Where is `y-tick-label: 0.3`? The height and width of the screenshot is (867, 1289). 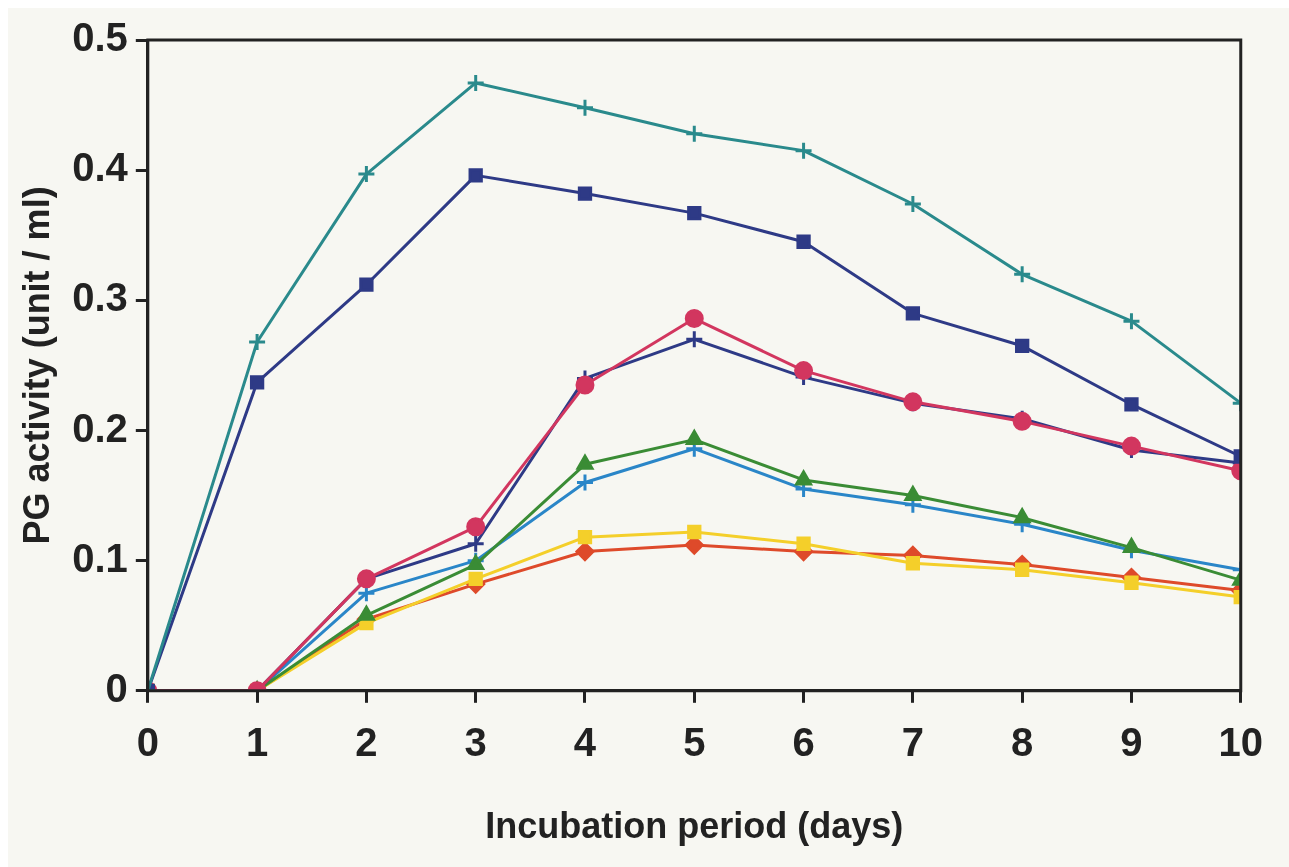 y-tick-label: 0.3 is located at coordinates (100, 297).